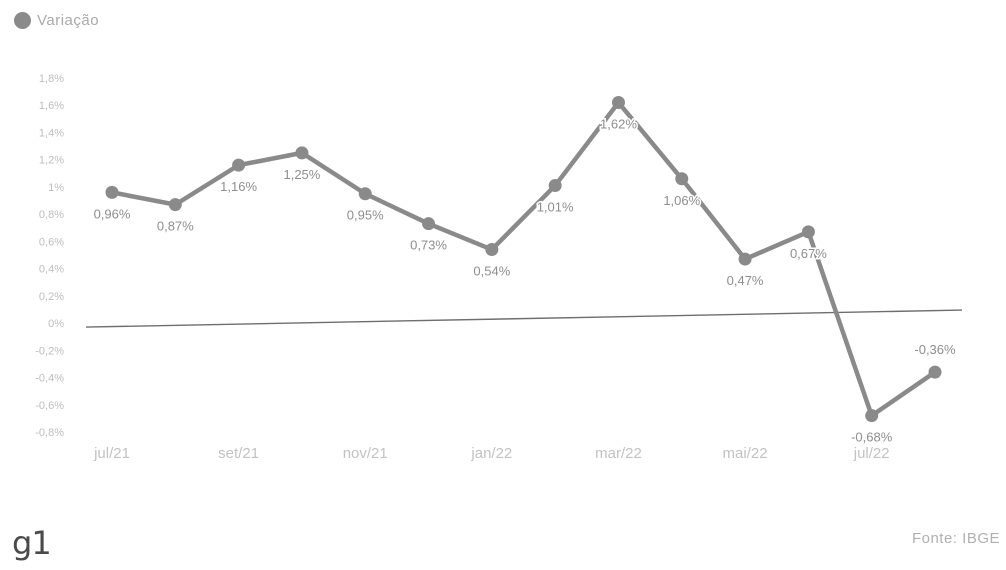 The height and width of the screenshot is (570, 1006). I want to click on legend-label: Variação, so click(68, 20).